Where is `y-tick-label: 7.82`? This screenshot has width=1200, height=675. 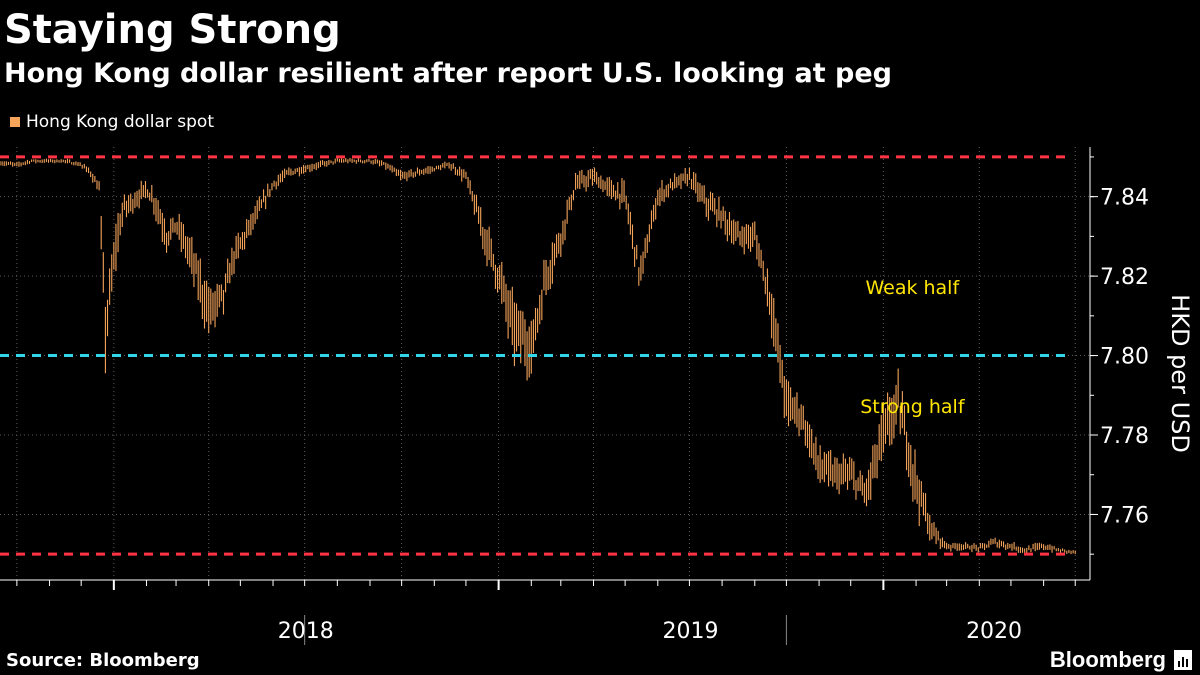 y-tick-label: 7.82 is located at coordinates (1124, 277).